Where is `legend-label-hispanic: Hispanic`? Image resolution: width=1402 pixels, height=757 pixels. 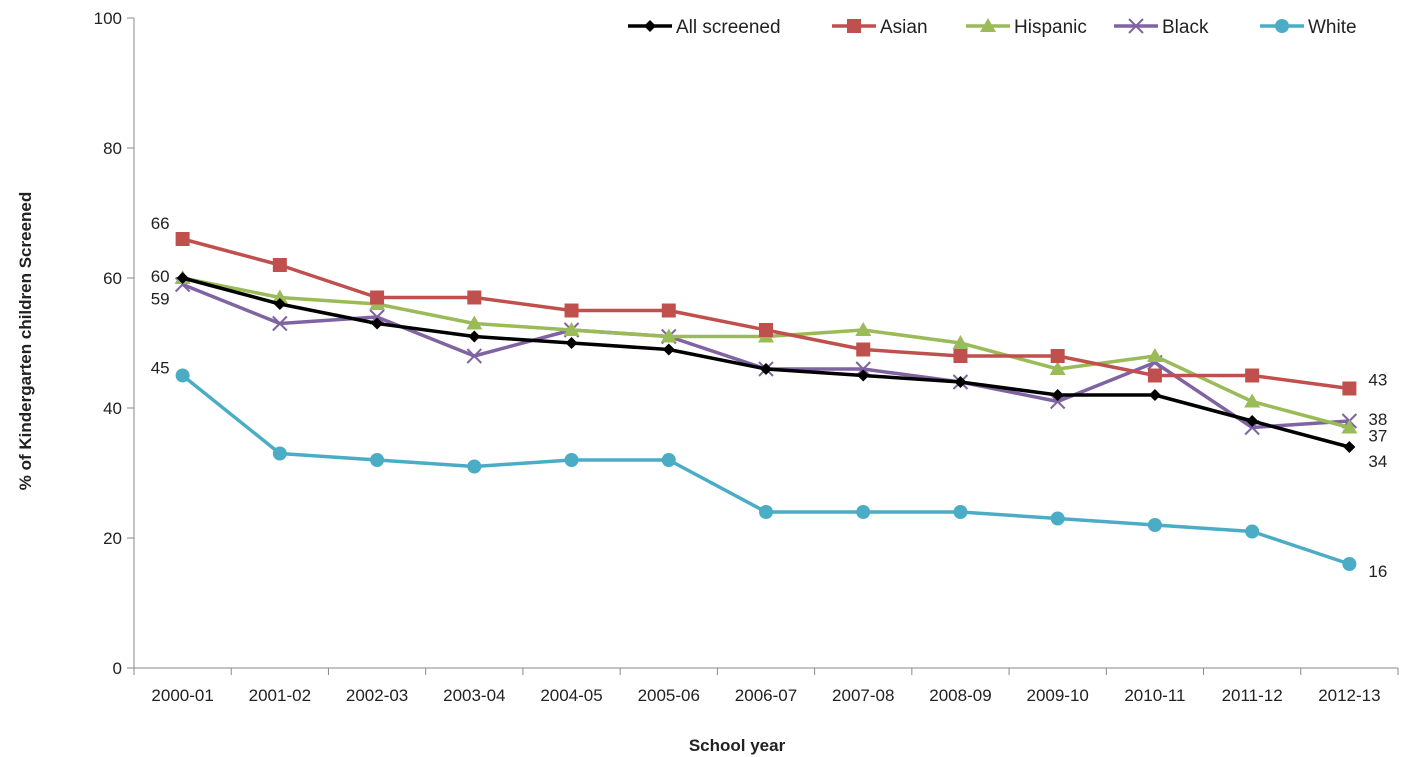
legend-label-hispanic: Hispanic is located at coordinates (1050, 27).